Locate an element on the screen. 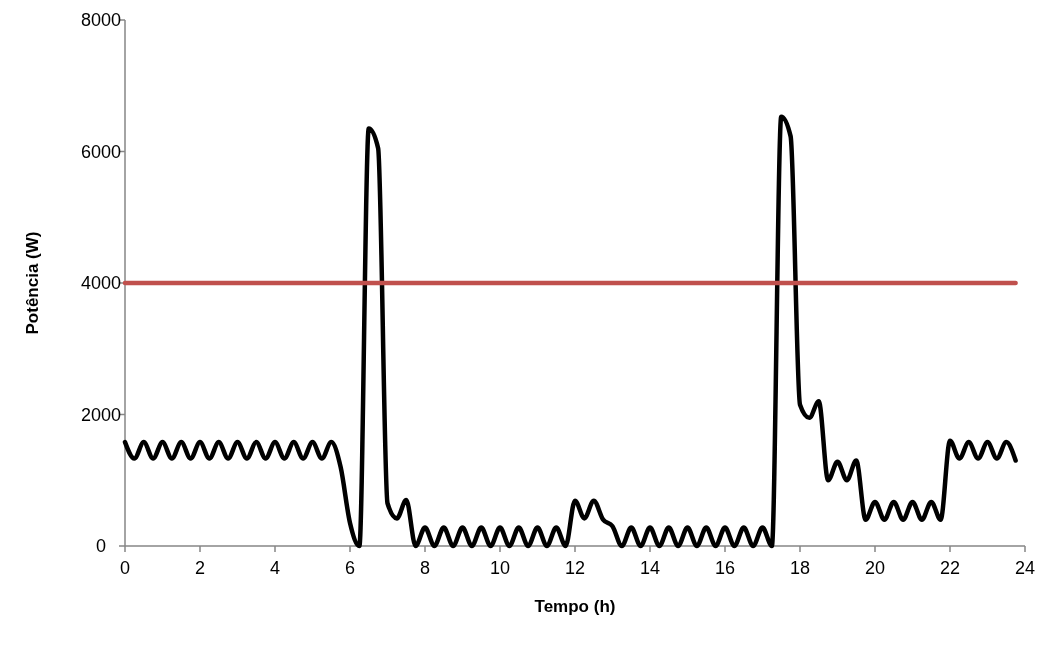 The image size is (1043, 650). x-tick-label: 16 is located at coordinates (725, 568).